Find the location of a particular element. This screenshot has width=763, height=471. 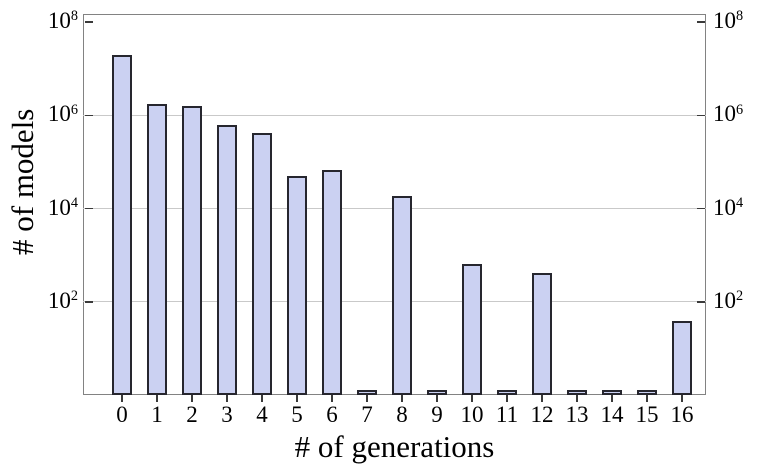

x-tick-label: 4 is located at coordinates (262, 414).